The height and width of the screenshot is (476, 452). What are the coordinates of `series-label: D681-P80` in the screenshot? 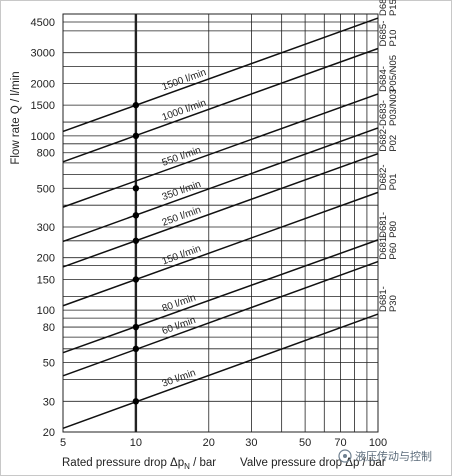 It's located at (388, 225).